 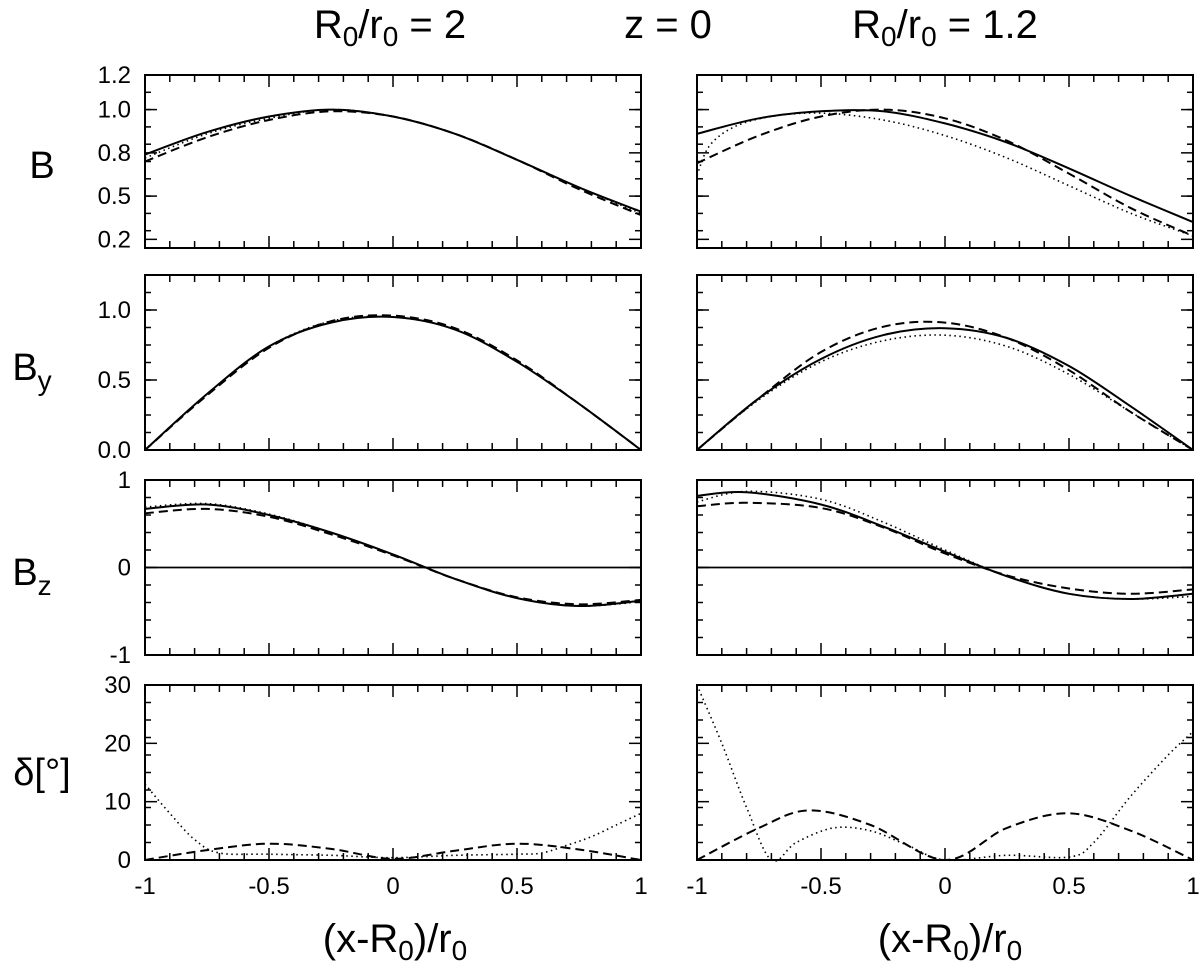 What do you see at coordinates (114, 75) in the screenshot?
I see `y-tick-label: 1.2` at bounding box center [114, 75].